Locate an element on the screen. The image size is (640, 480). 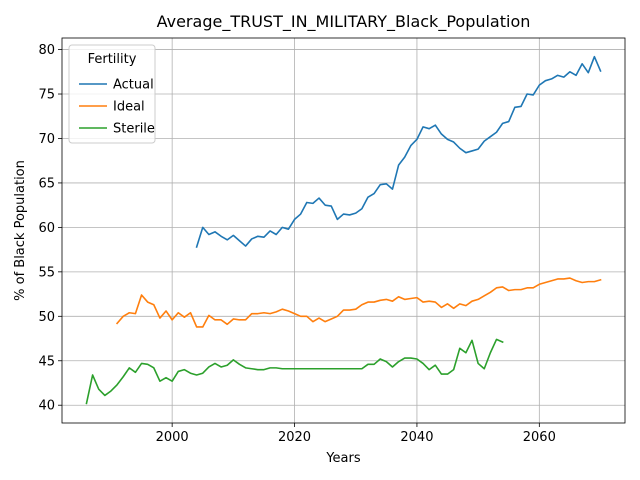
x-axis-label: Years is located at coordinates (343, 458).